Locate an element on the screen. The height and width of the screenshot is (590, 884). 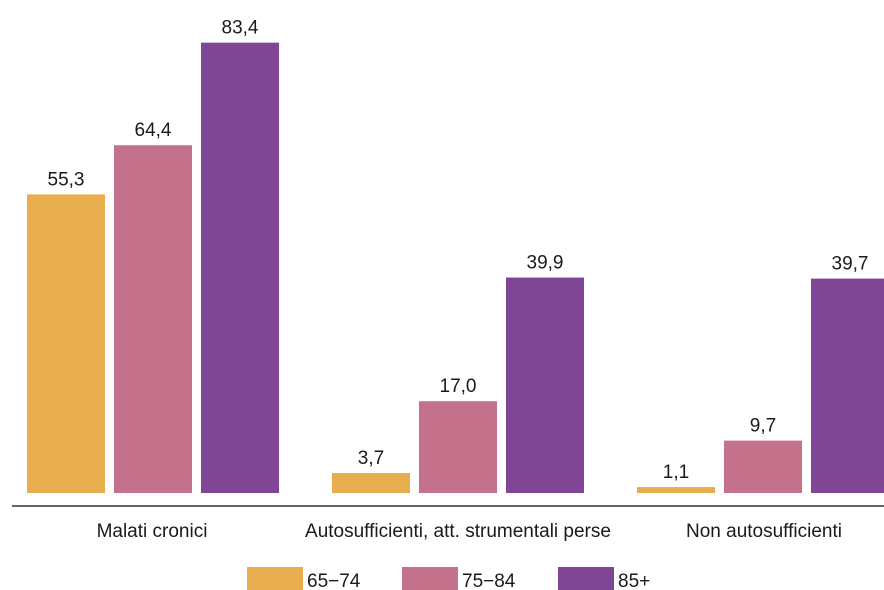
value-label-0-2: 83,4 is located at coordinates (240, 28).